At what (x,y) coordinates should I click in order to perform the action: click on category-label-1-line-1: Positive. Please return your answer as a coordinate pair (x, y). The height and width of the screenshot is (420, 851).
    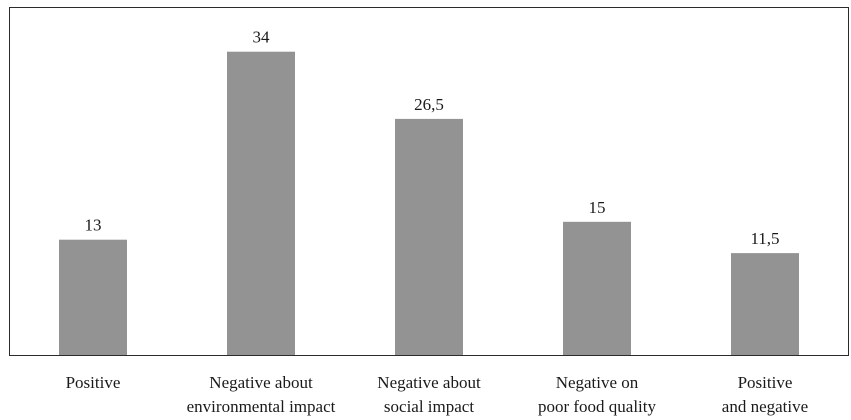
    Looking at the image, I should click on (93, 382).